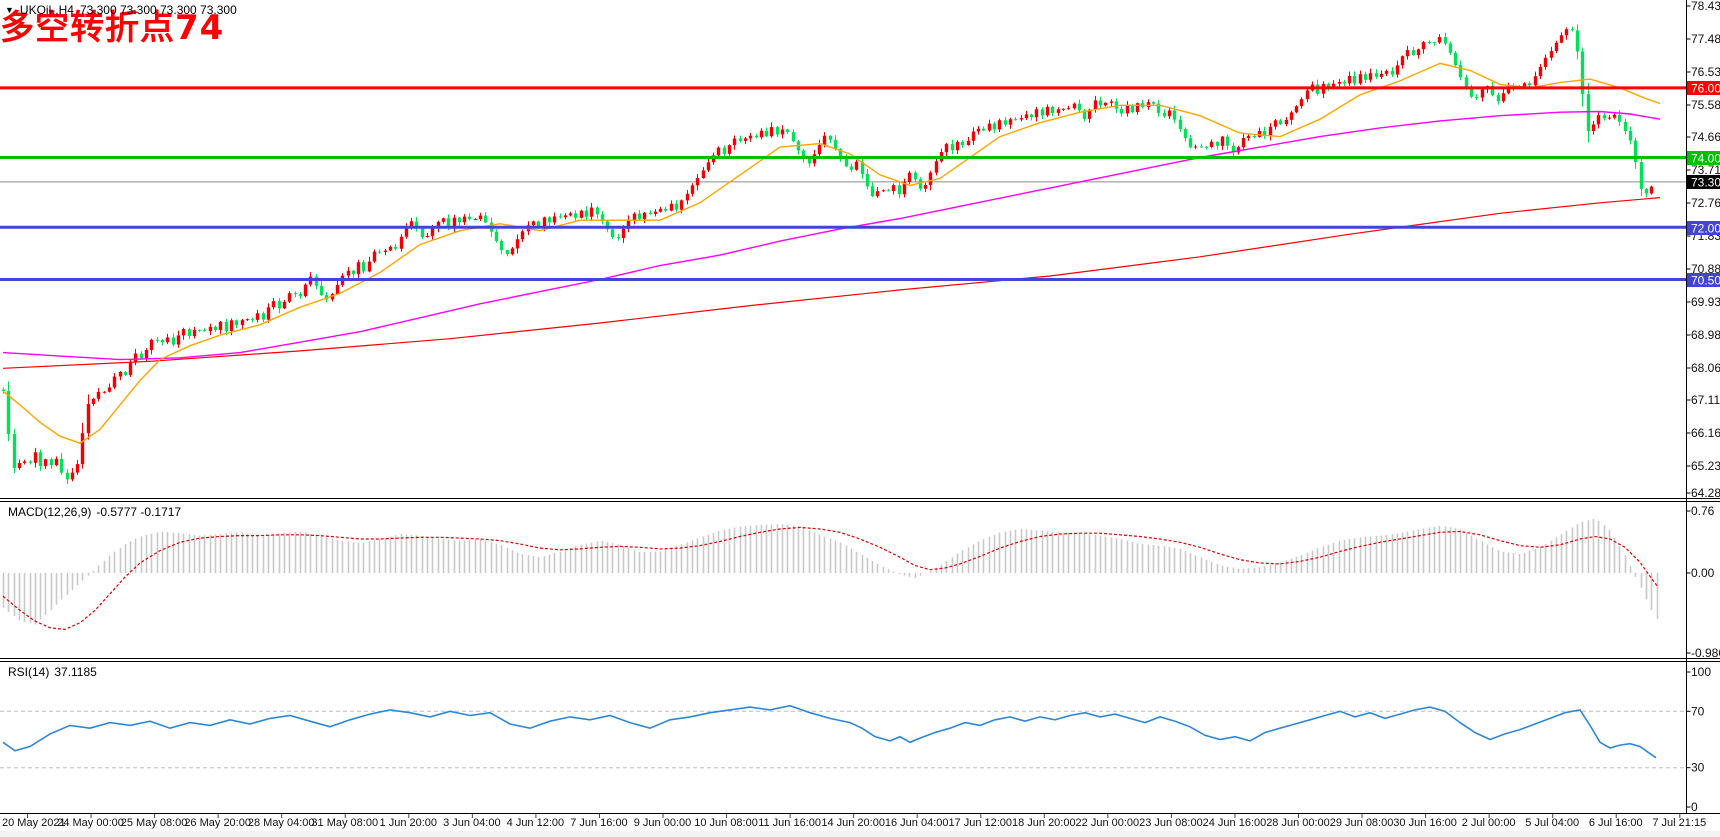 Image resolution: width=1720 pixels, height=837 pixels. What do you see at coordinates (1108, 823) in the screenshot?
I see `time-label: 22 Jun 00:00` at bounding box center [1108, 823].